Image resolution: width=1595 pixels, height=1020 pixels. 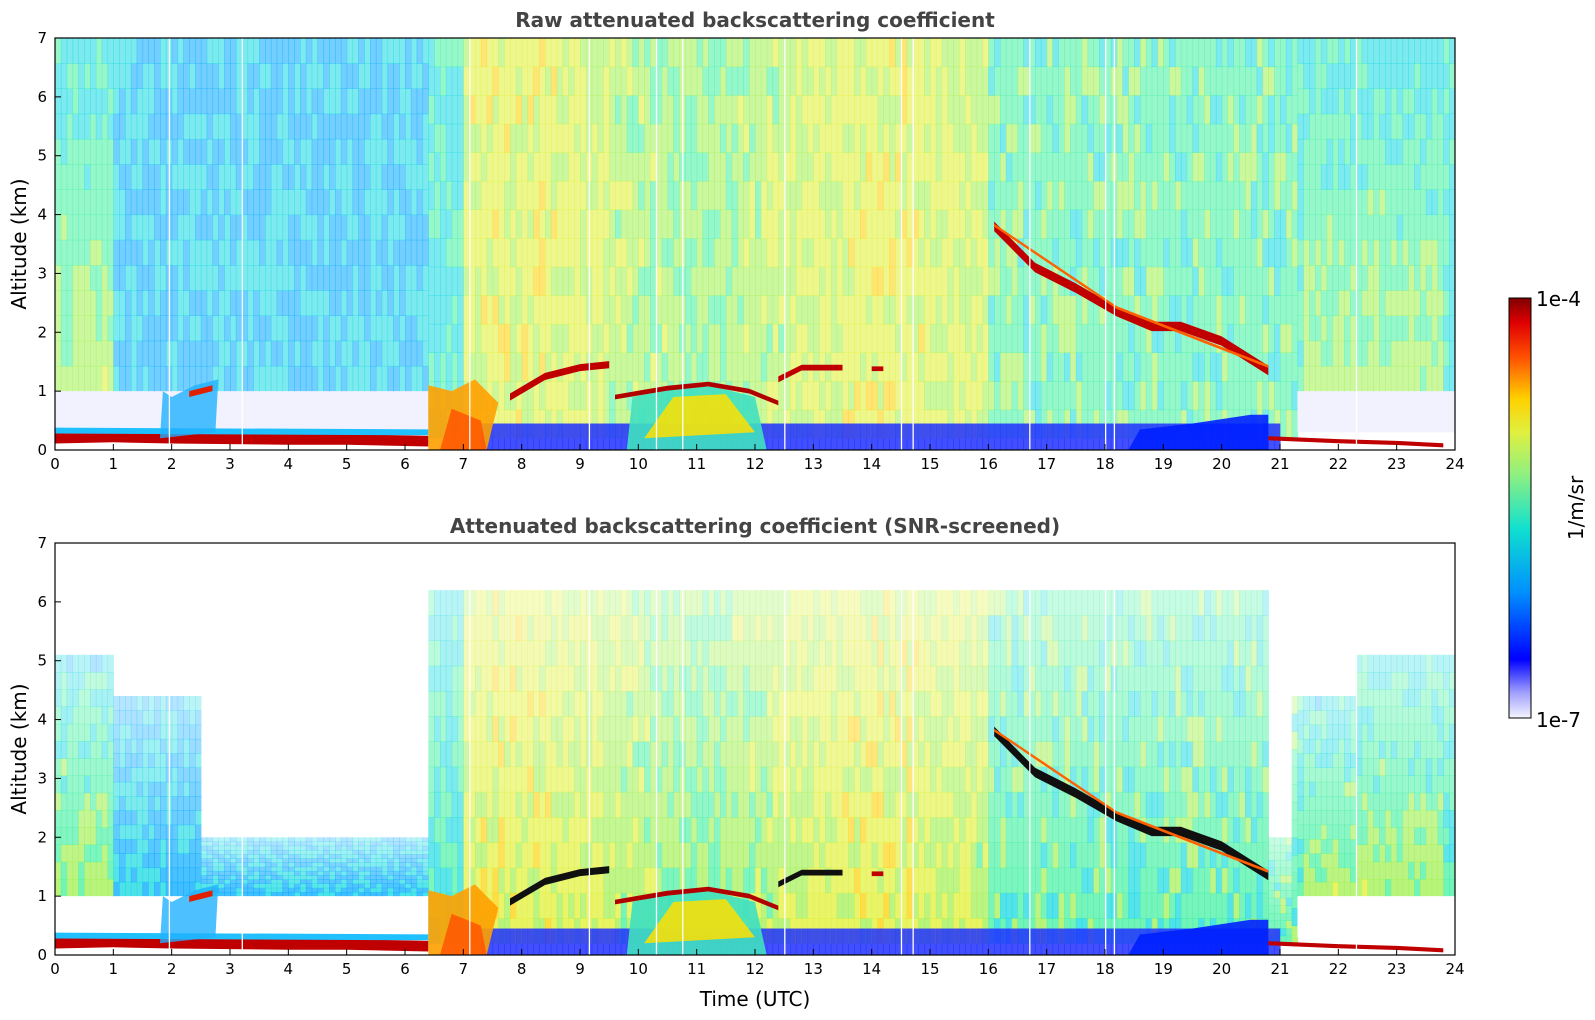 I want to click on missing-profile, so click(x=901, y=244).